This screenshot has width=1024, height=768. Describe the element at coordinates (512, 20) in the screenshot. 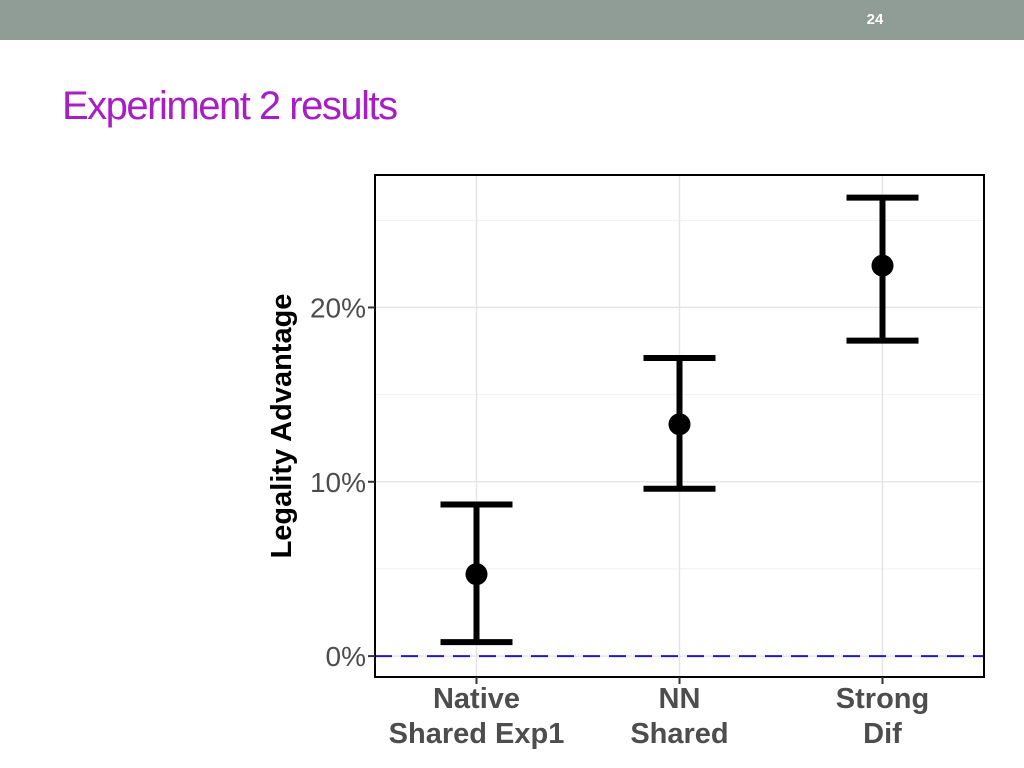

I see `header-bar` at that location.